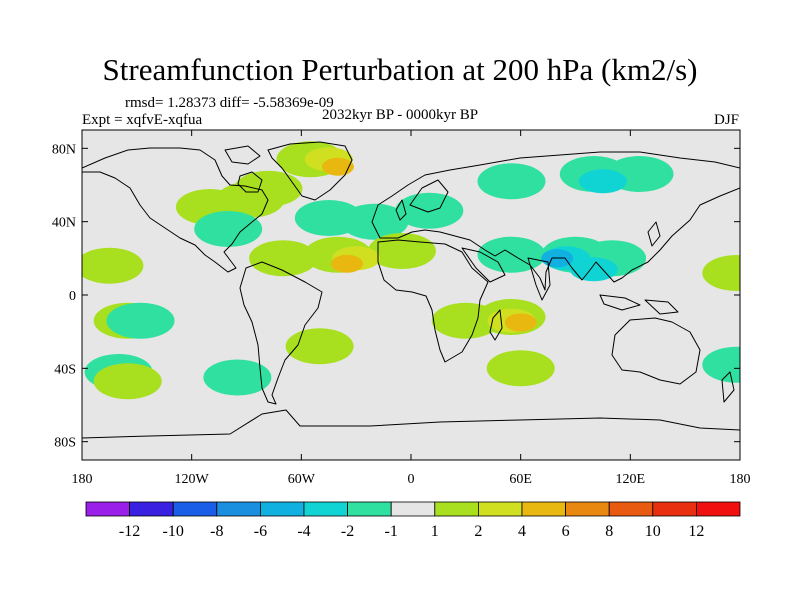 The image size is (800, 600). I want to click on y-tick-label: 40S, so click(65, 369).